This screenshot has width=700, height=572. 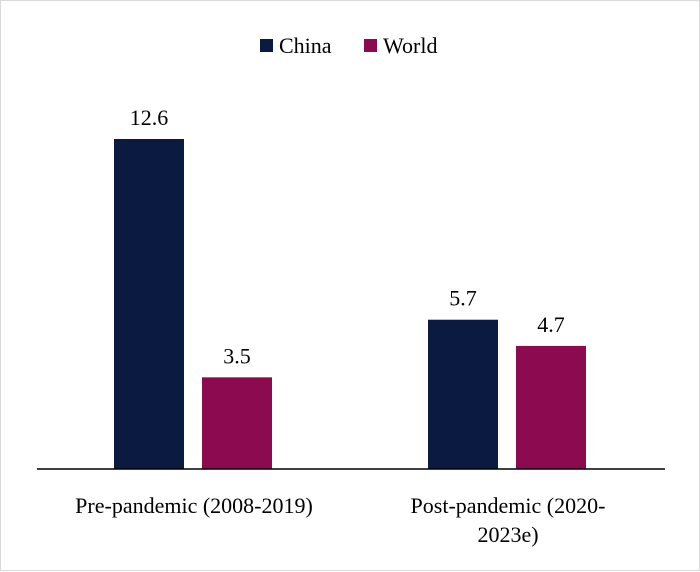 What do you see at coordinates (463, 298) in the screenshot?
I see `data-label-china-2: 5.7` at bounding box center [463, 298].